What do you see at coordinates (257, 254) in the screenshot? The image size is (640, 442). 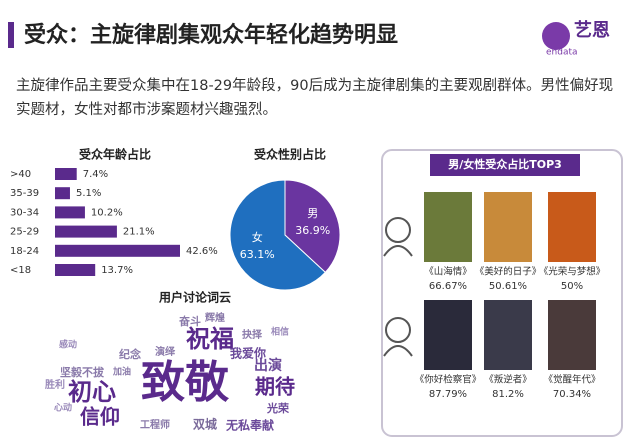 I see `slice-value: 63.1%` at bounding box center [257, 254].